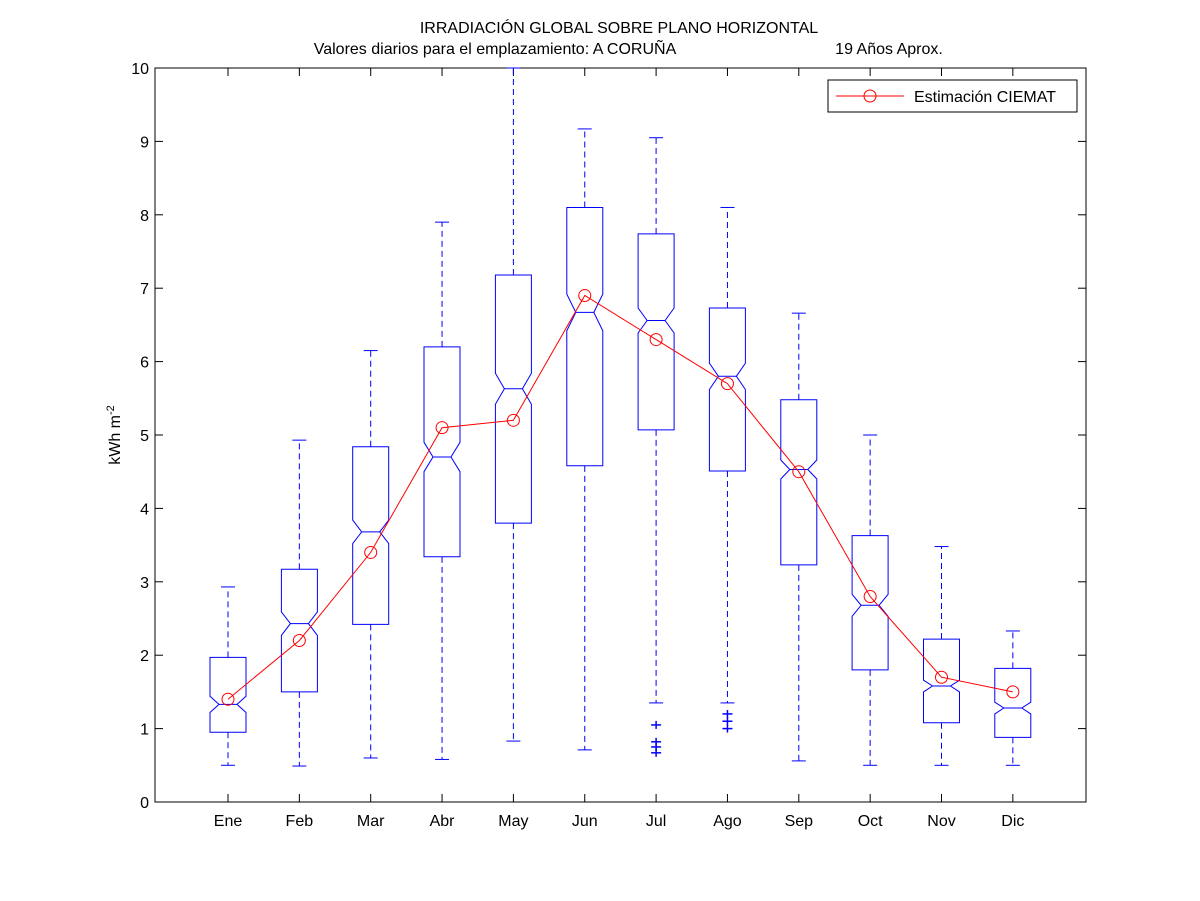 This screenshot has height=901, width=1200. What do you see at coordinates (870, 596) in the screenshot?
I see `estimate-point-oct` at bounding box center [870, 596].